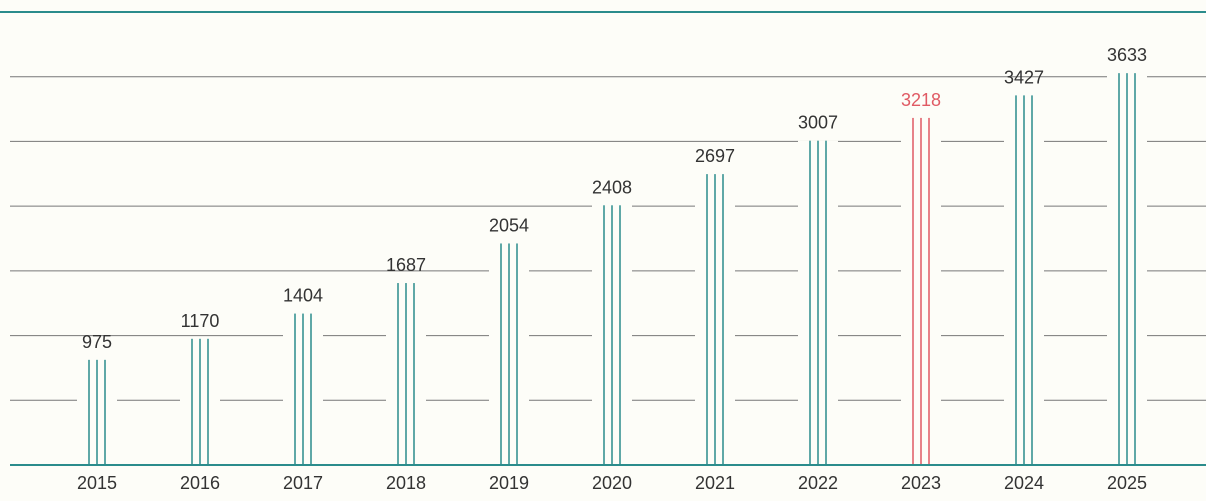  I want to click on x-tick-label: 2022, so click(818, 483).